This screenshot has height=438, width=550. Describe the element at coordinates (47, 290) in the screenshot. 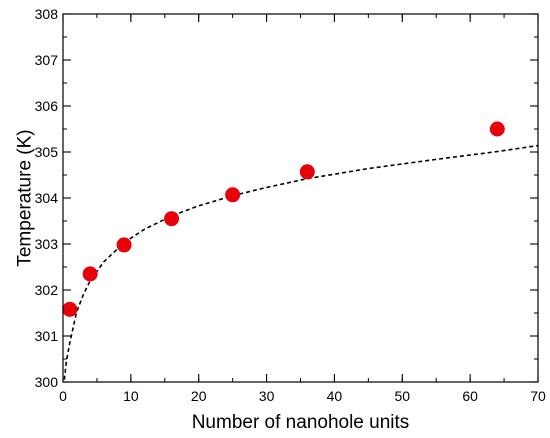

I see `y-tick-label: 302` at that location.